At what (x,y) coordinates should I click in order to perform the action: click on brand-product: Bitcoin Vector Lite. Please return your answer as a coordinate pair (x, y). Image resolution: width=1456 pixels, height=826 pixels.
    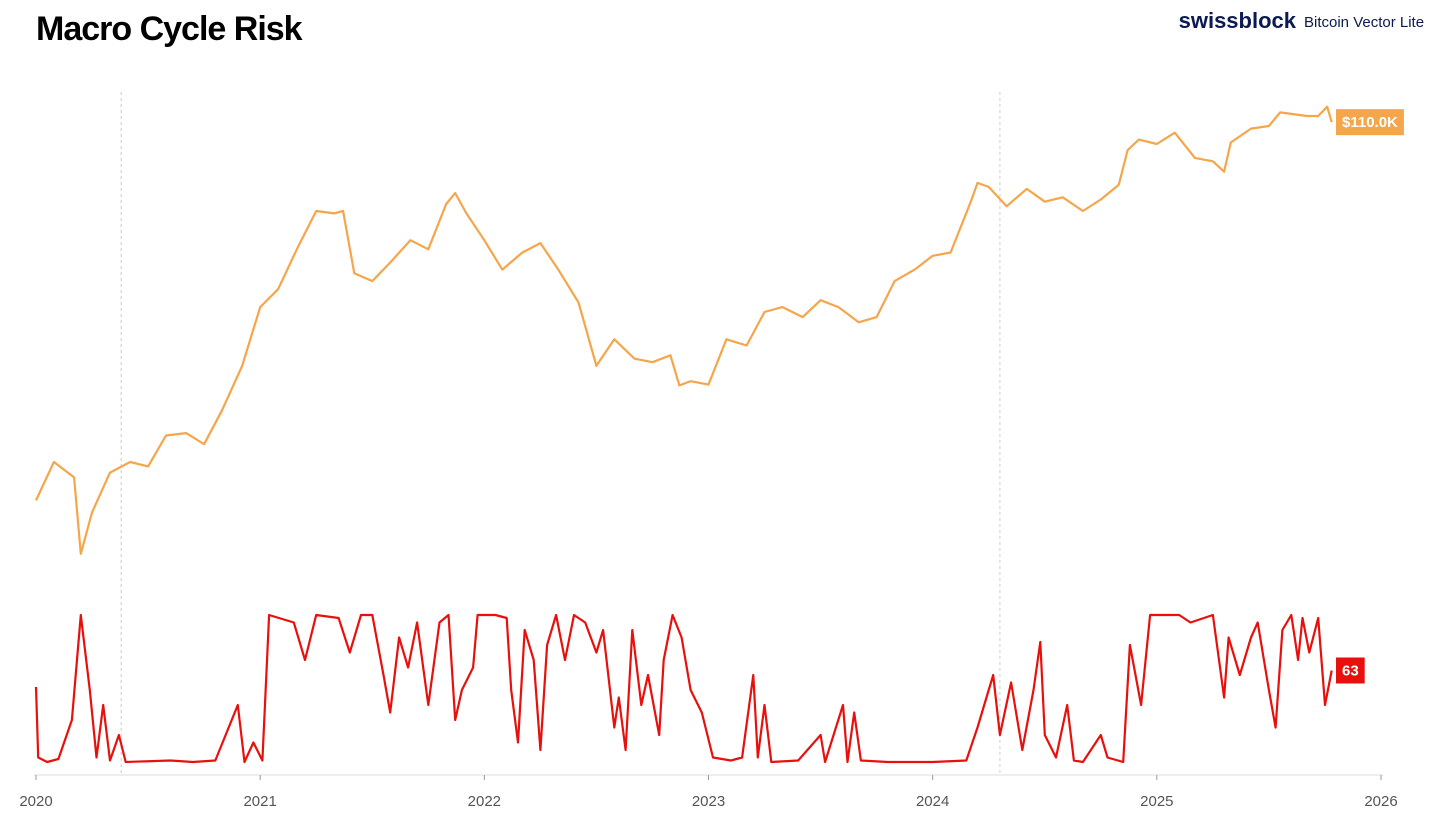
    Looking at the image, I should click on (1364, 22).